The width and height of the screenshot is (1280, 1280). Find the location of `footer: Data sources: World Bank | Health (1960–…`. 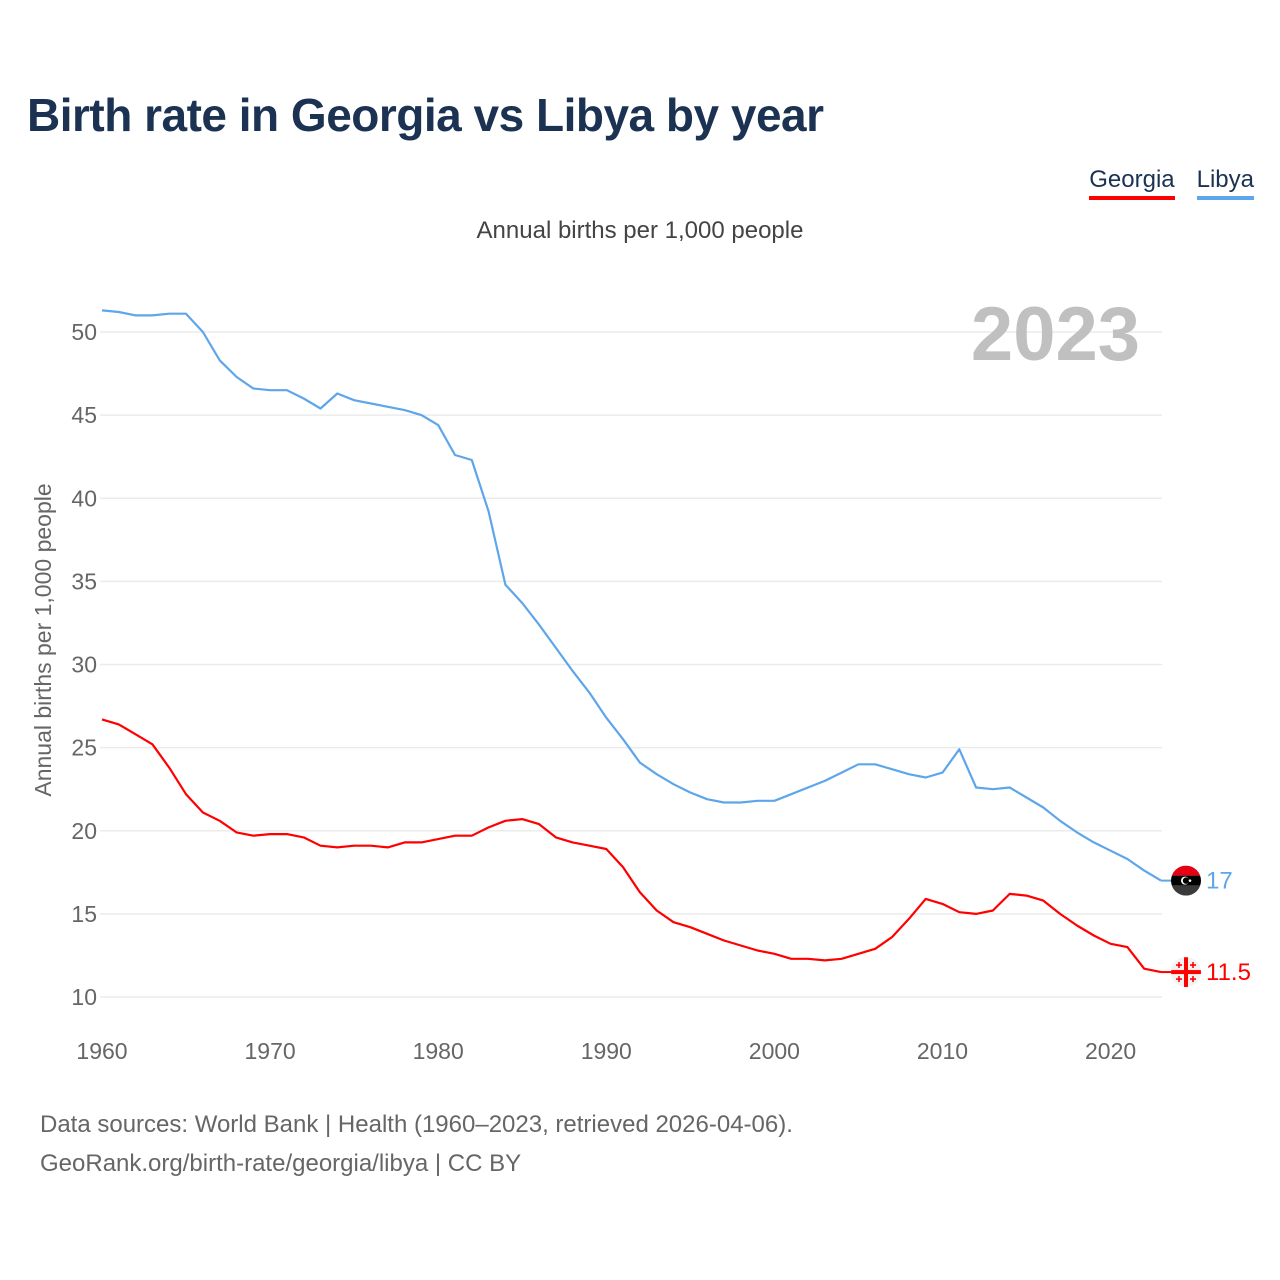

footer: Data sources: World Bank | Health (1960–… is located at coordinates (416, 1144).